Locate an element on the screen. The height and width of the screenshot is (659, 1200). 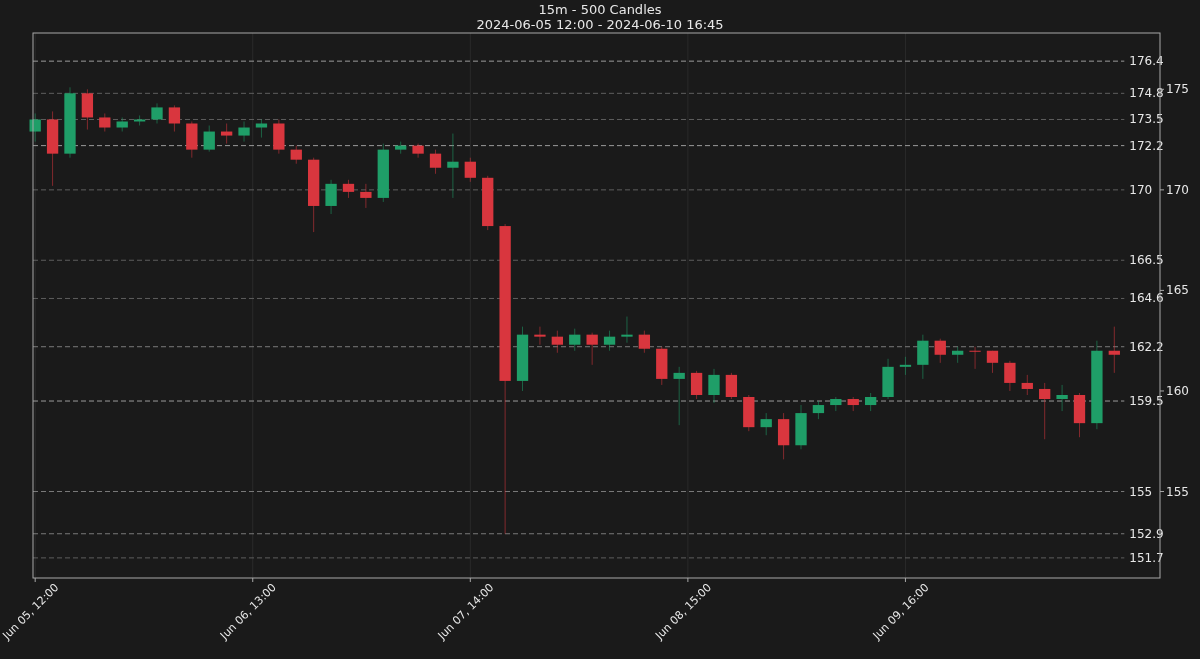
ref-line-label: 174.8 is located at coordinates (1146, 93).